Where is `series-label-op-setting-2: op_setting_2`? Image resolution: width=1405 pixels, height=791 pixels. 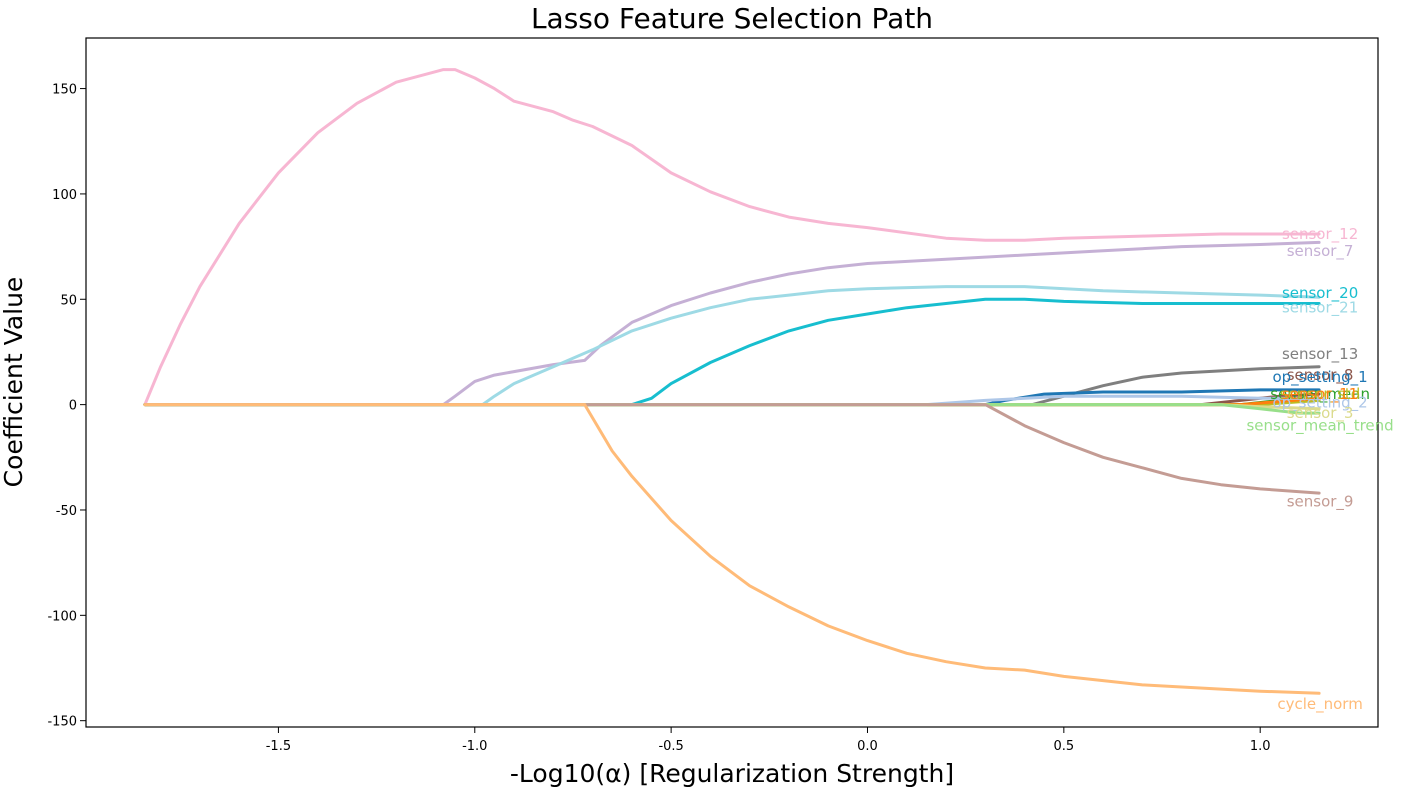 series-label-op-setting-2: op_setting_2 is located at coordinates (1319, 403).